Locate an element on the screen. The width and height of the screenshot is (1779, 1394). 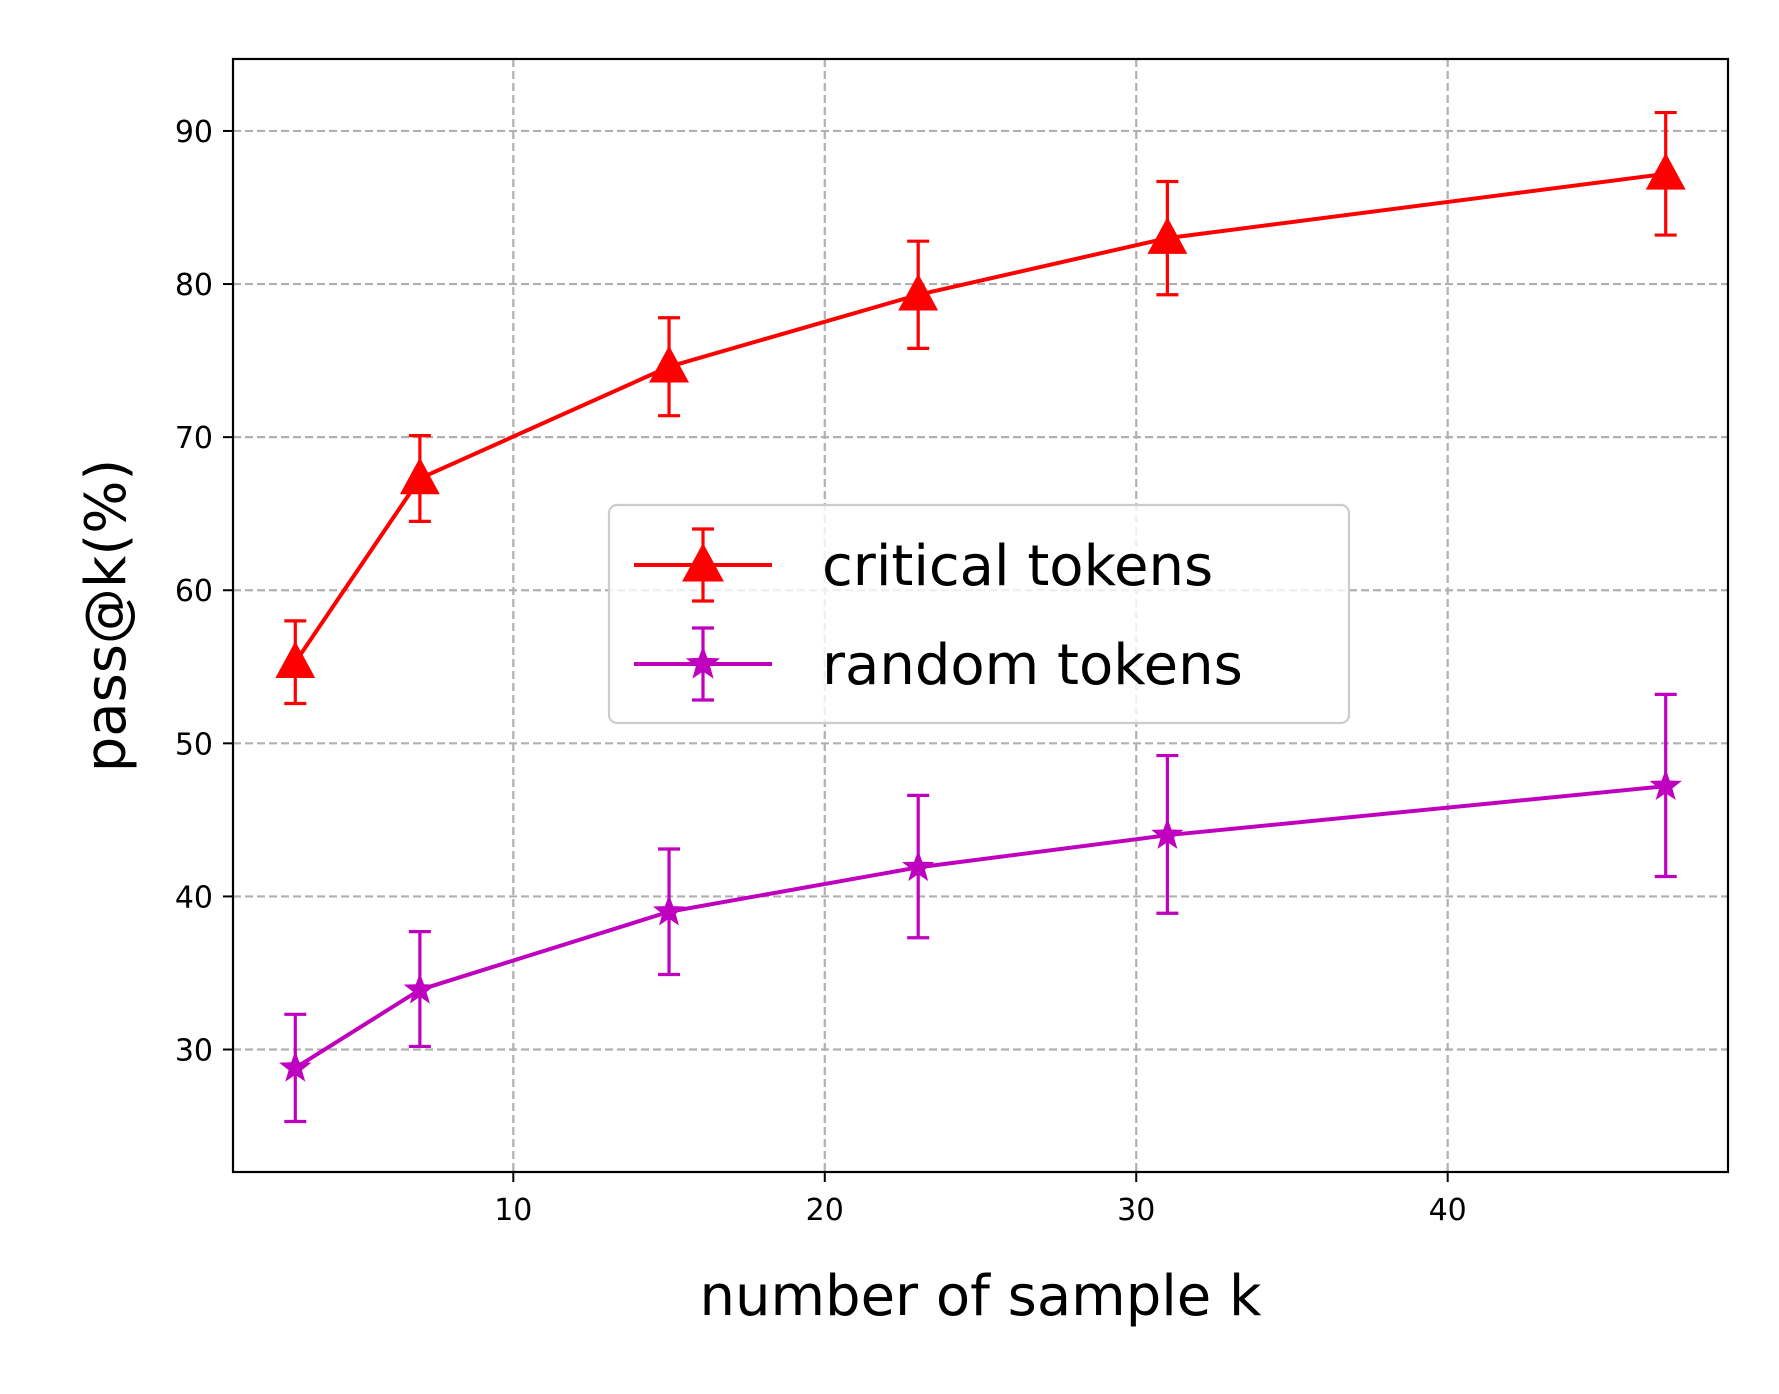
x-tick-label: 20 is located at coordinates (825, 1210).